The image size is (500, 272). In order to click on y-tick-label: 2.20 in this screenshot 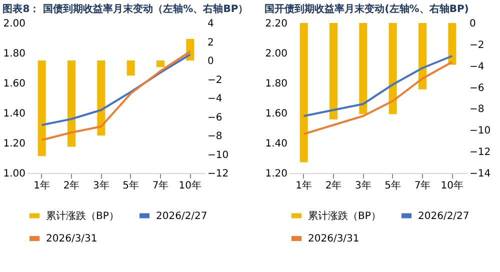, I will do `click(276, 24)`.